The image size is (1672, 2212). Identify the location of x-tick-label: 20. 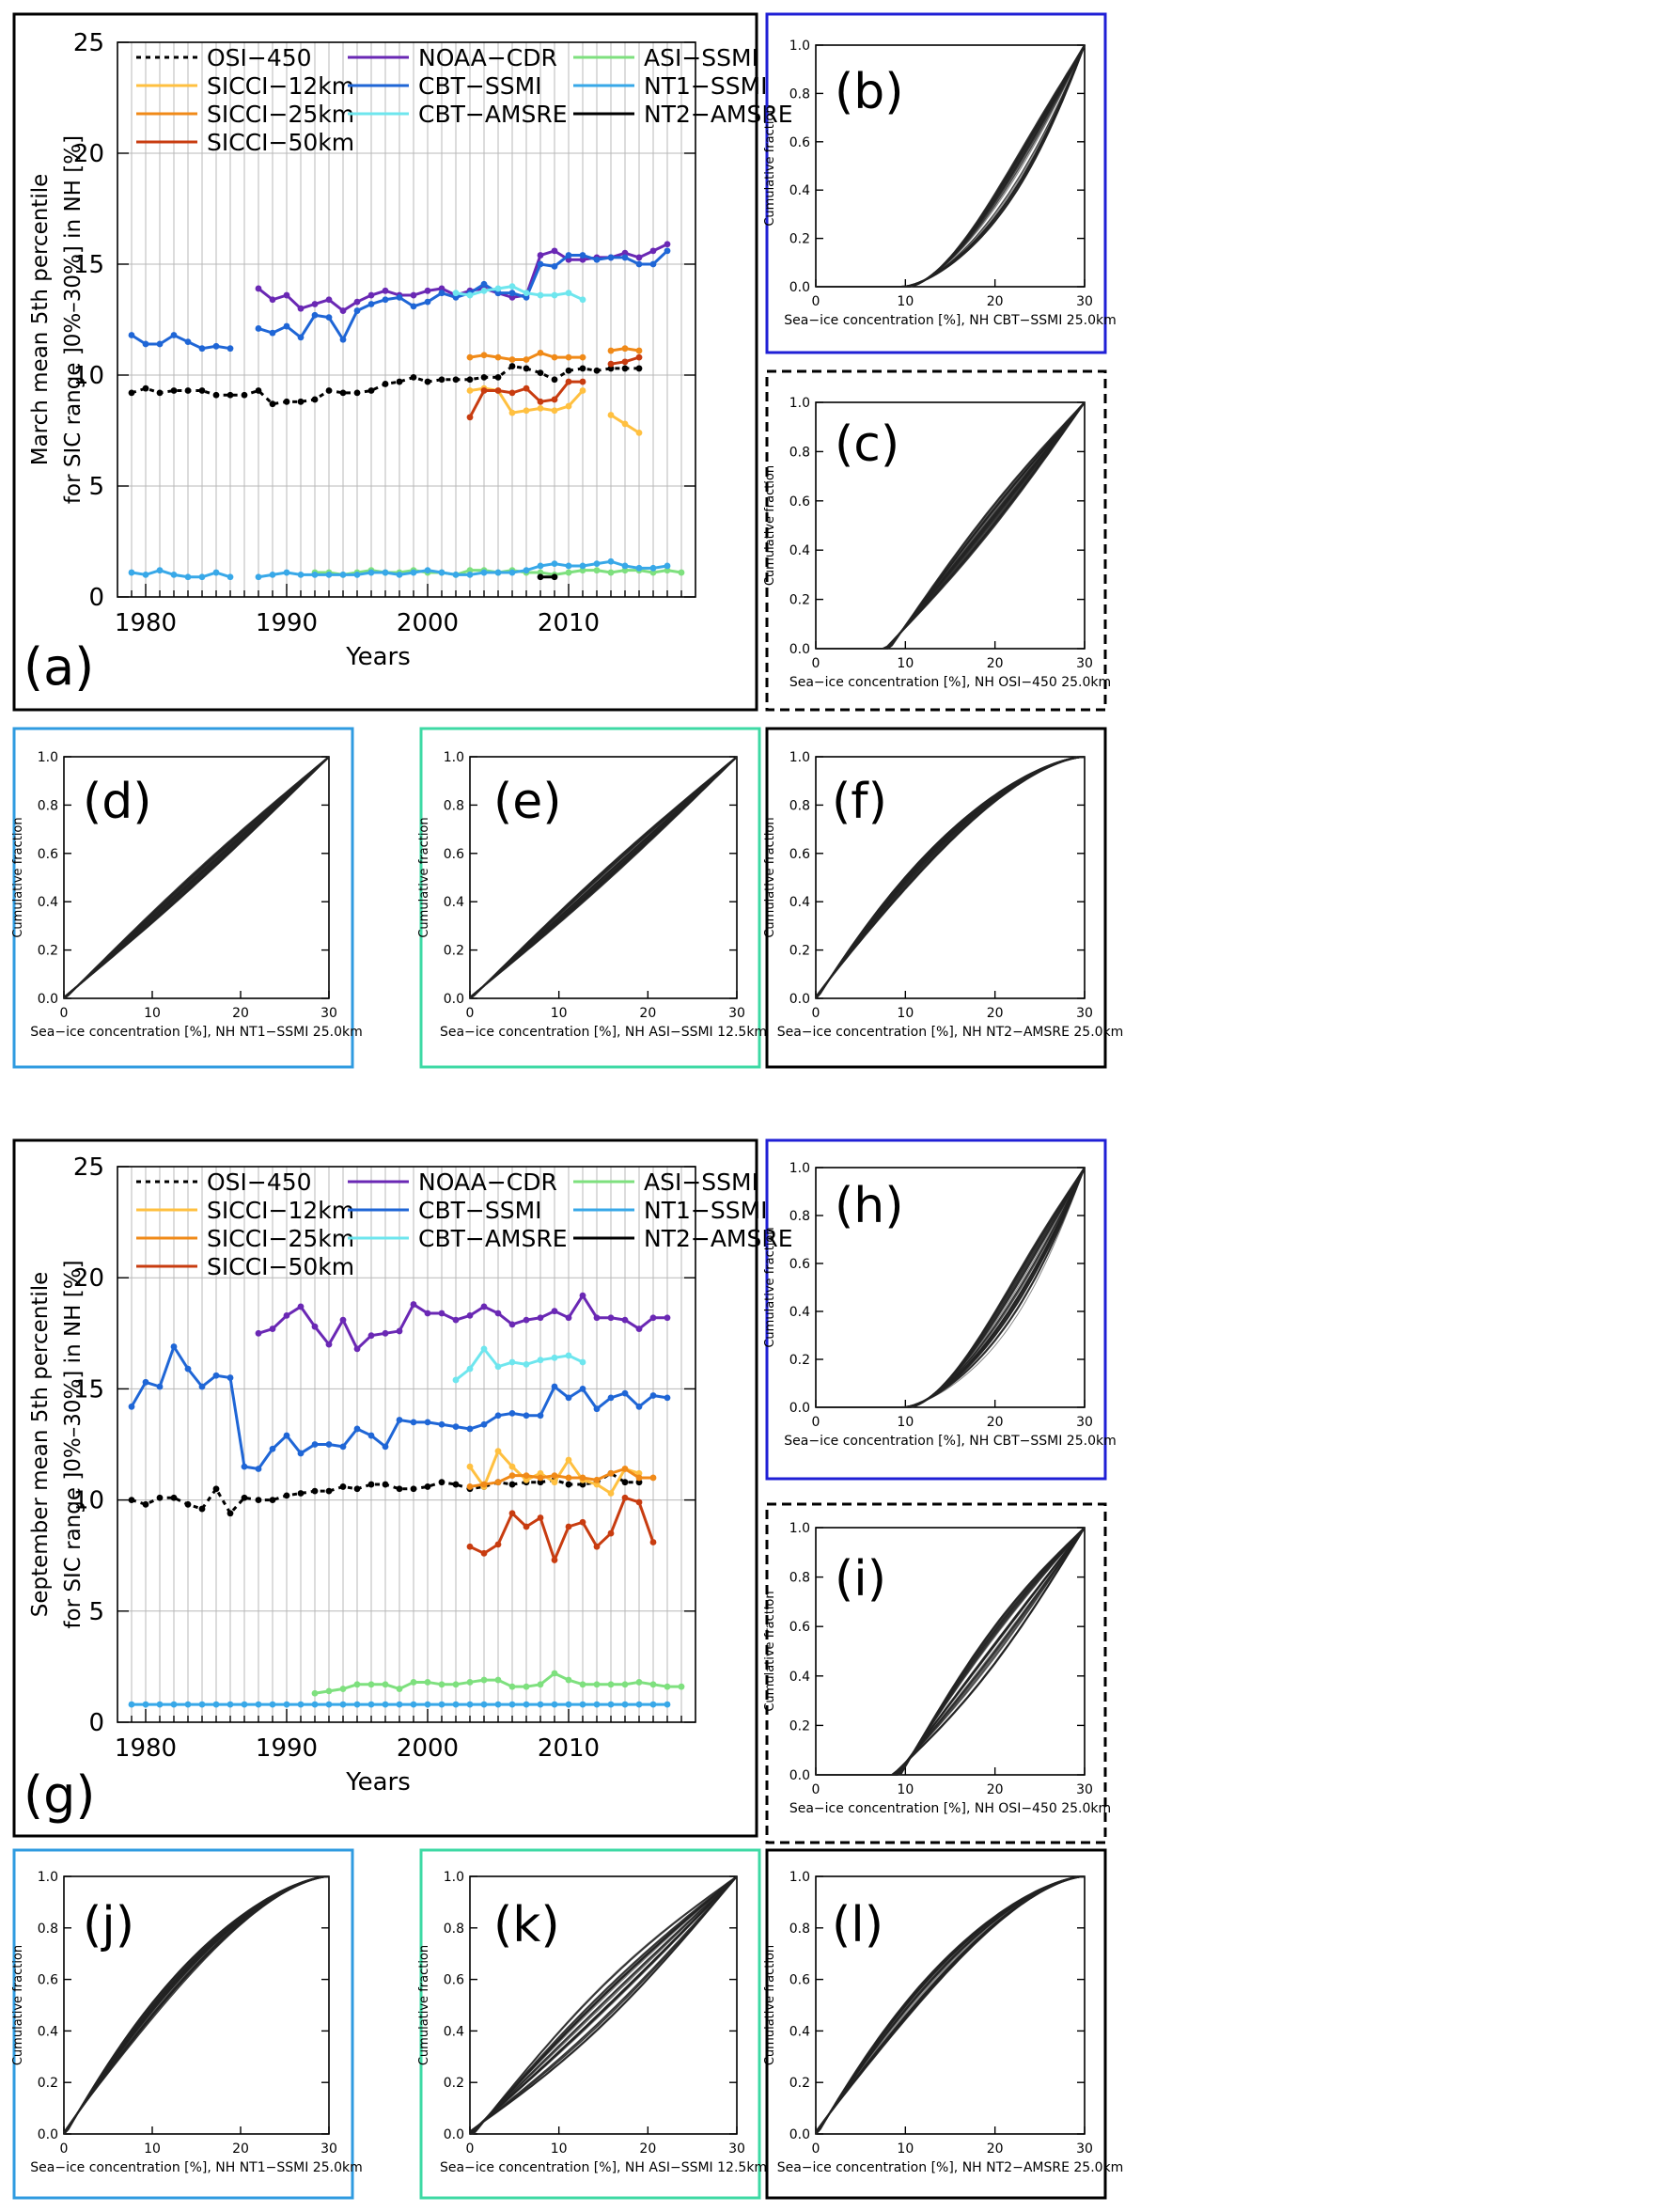
(995, 1013).